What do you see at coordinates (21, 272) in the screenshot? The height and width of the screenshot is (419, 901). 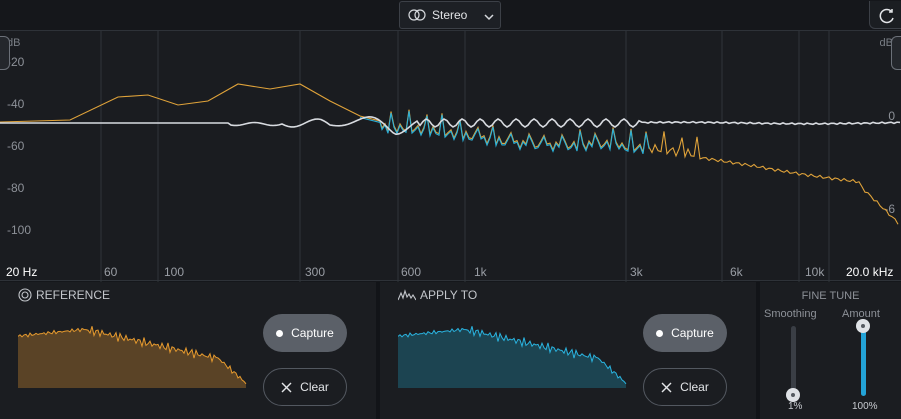 I see `freq-tick-label: 20 Hz` at bounding box center [21, 272].